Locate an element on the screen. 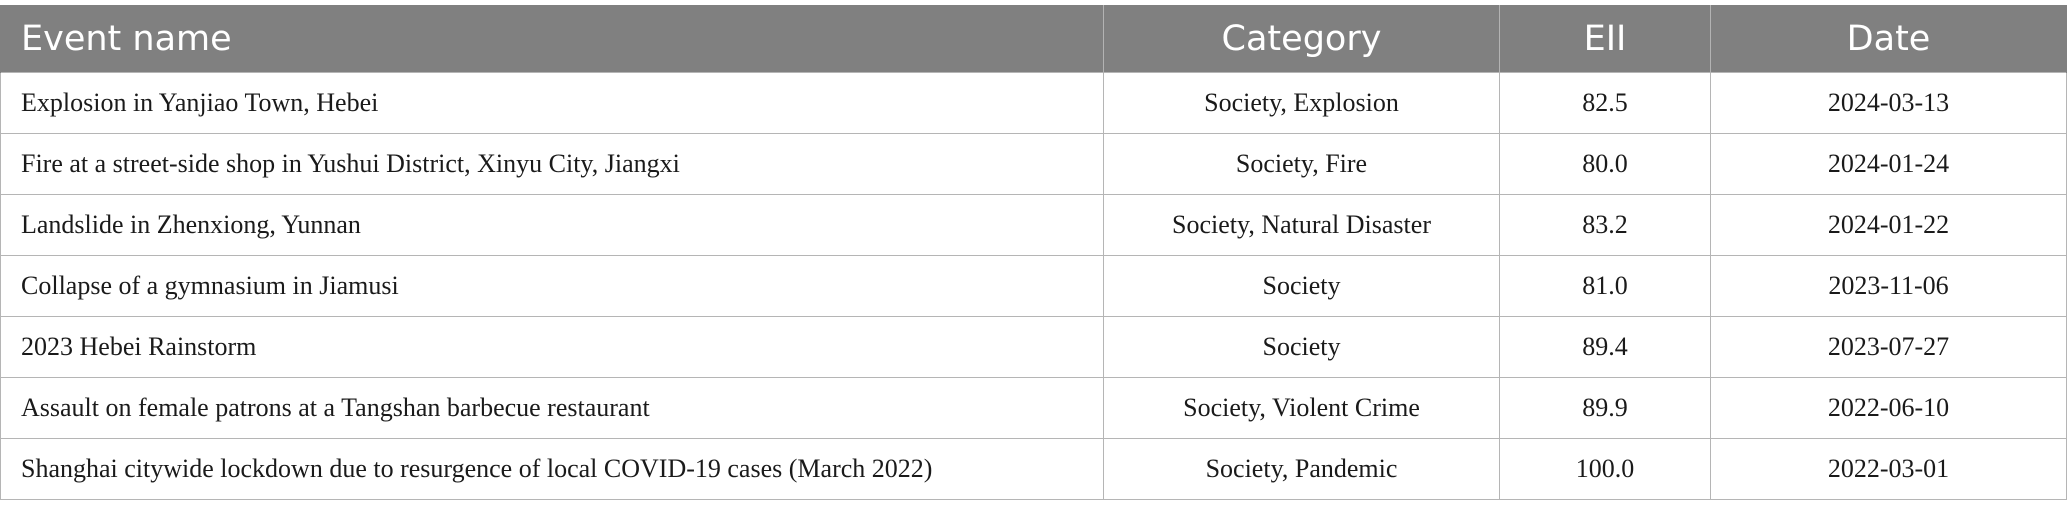  table-header: Event name Category EII Date is located at coordinates (1033, 39).